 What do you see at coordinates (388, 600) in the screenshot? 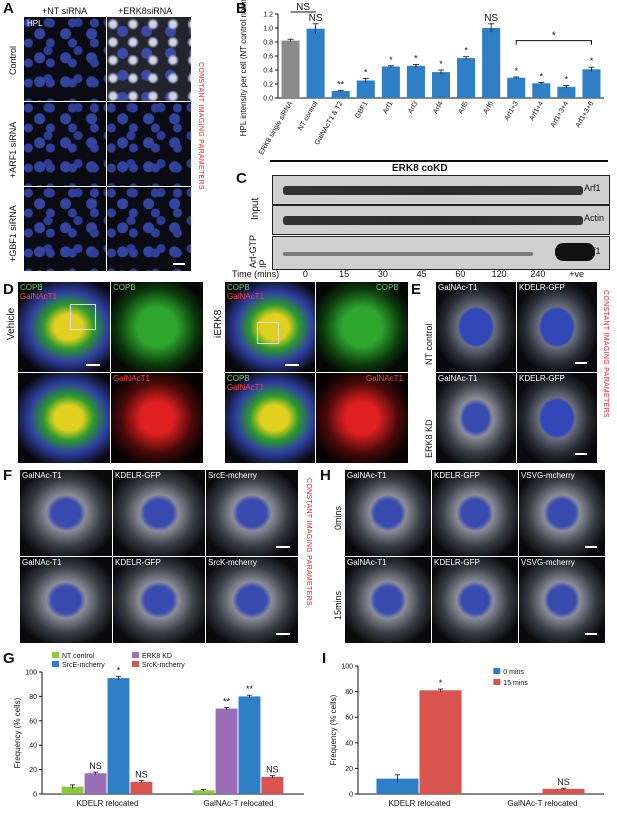
I see `panel-h-15-galnac: GalNAc-T1` at bounding box center [388, 600].